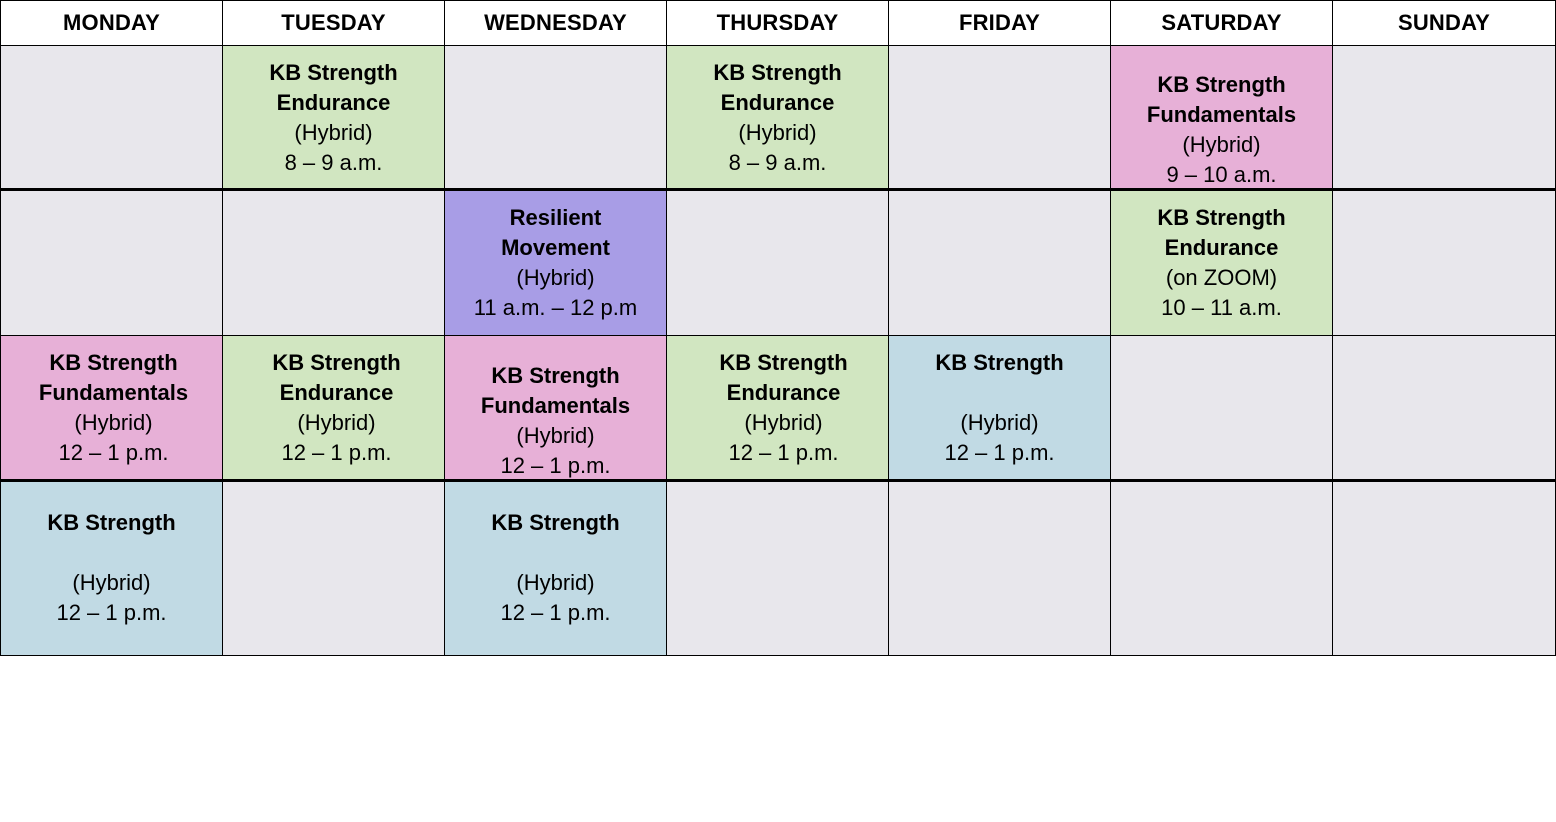  I want to click on class-block-wednesday-kb-strength: KB Strength (Hybrid) 12 – 1 p.m., so click(555, 568).